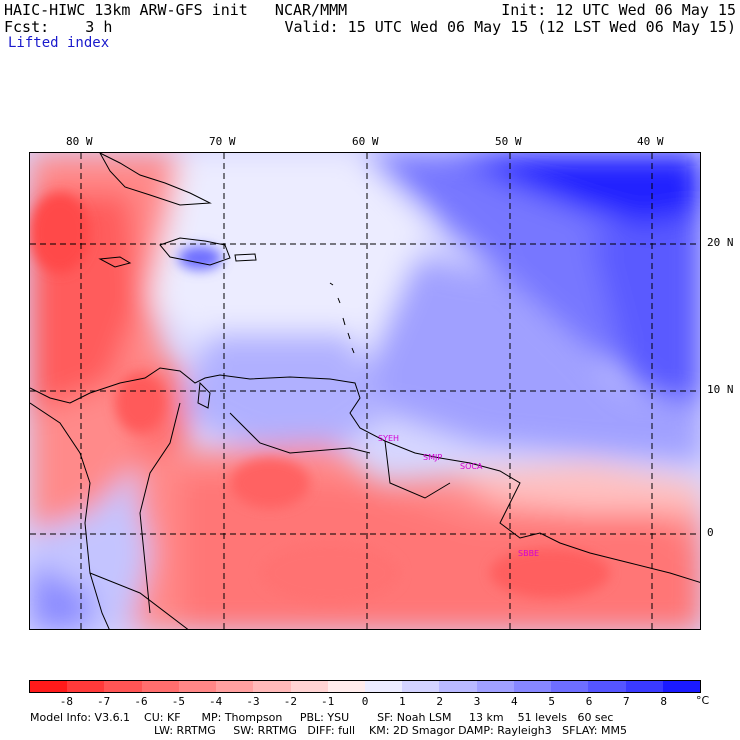  I want to click on border-colombia-venezuela, so click(160, 508).